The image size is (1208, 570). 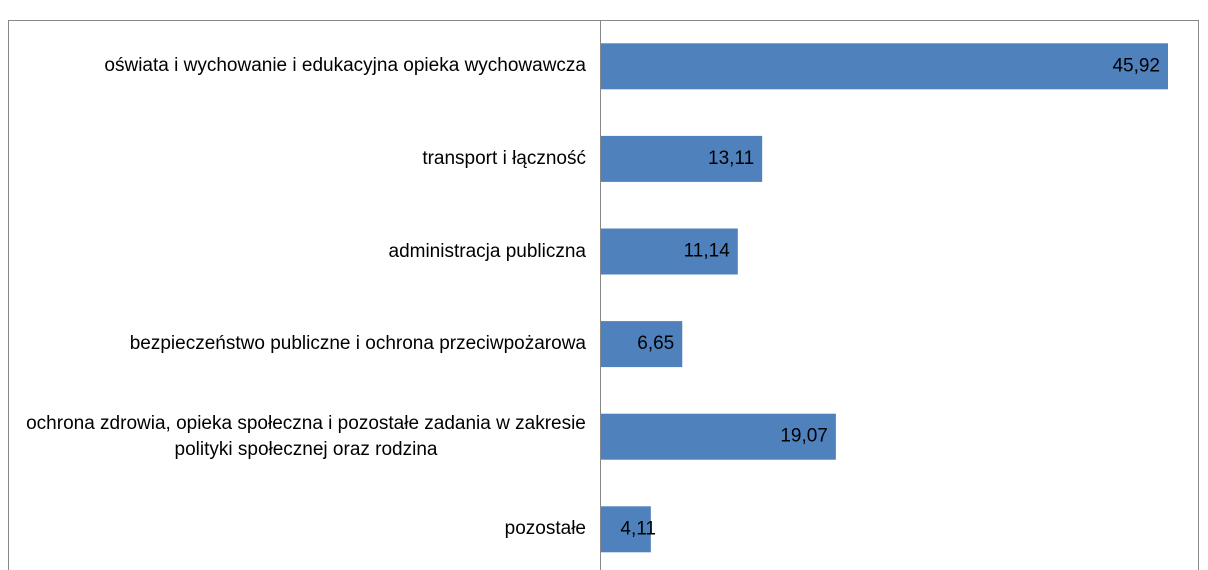 I want to click on value-label: 45,92, so click(x=1136, y=65).